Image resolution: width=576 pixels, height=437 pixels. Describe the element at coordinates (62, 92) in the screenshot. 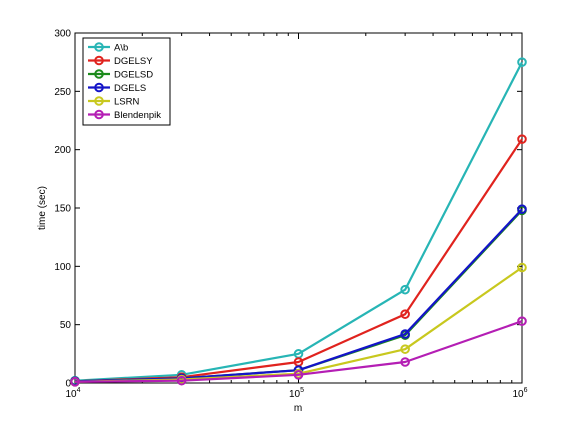

I see `y-tick-label: 250` at that location.